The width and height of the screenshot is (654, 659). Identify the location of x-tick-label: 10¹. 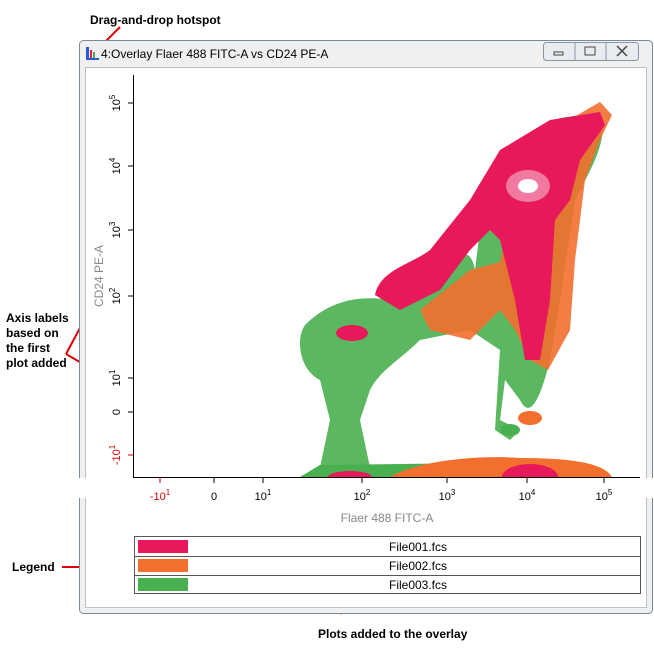
(263, 495).